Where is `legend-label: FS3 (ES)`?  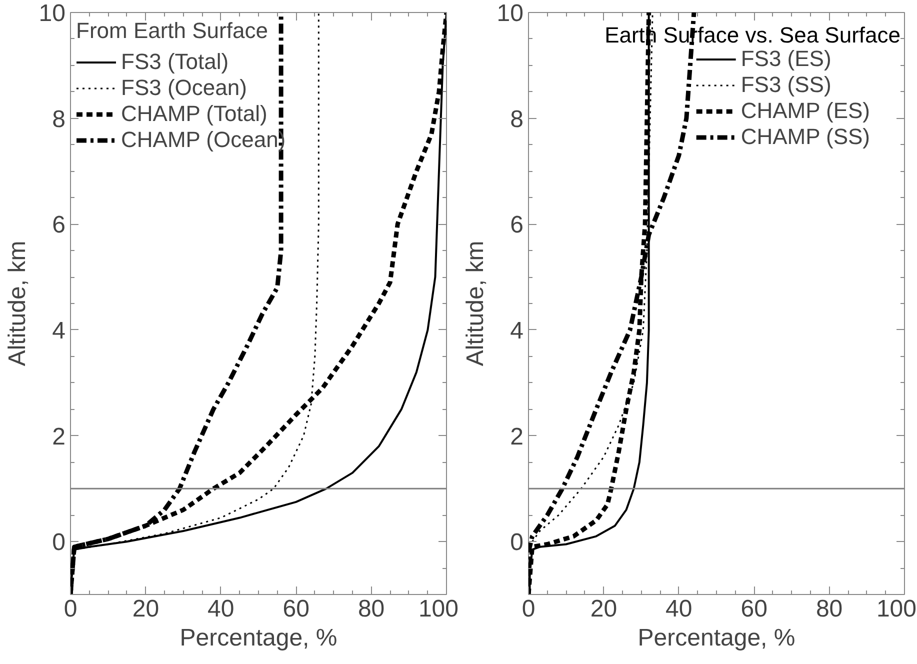 legend-label: FS3 (ES) is located at coordinates (786, 59).